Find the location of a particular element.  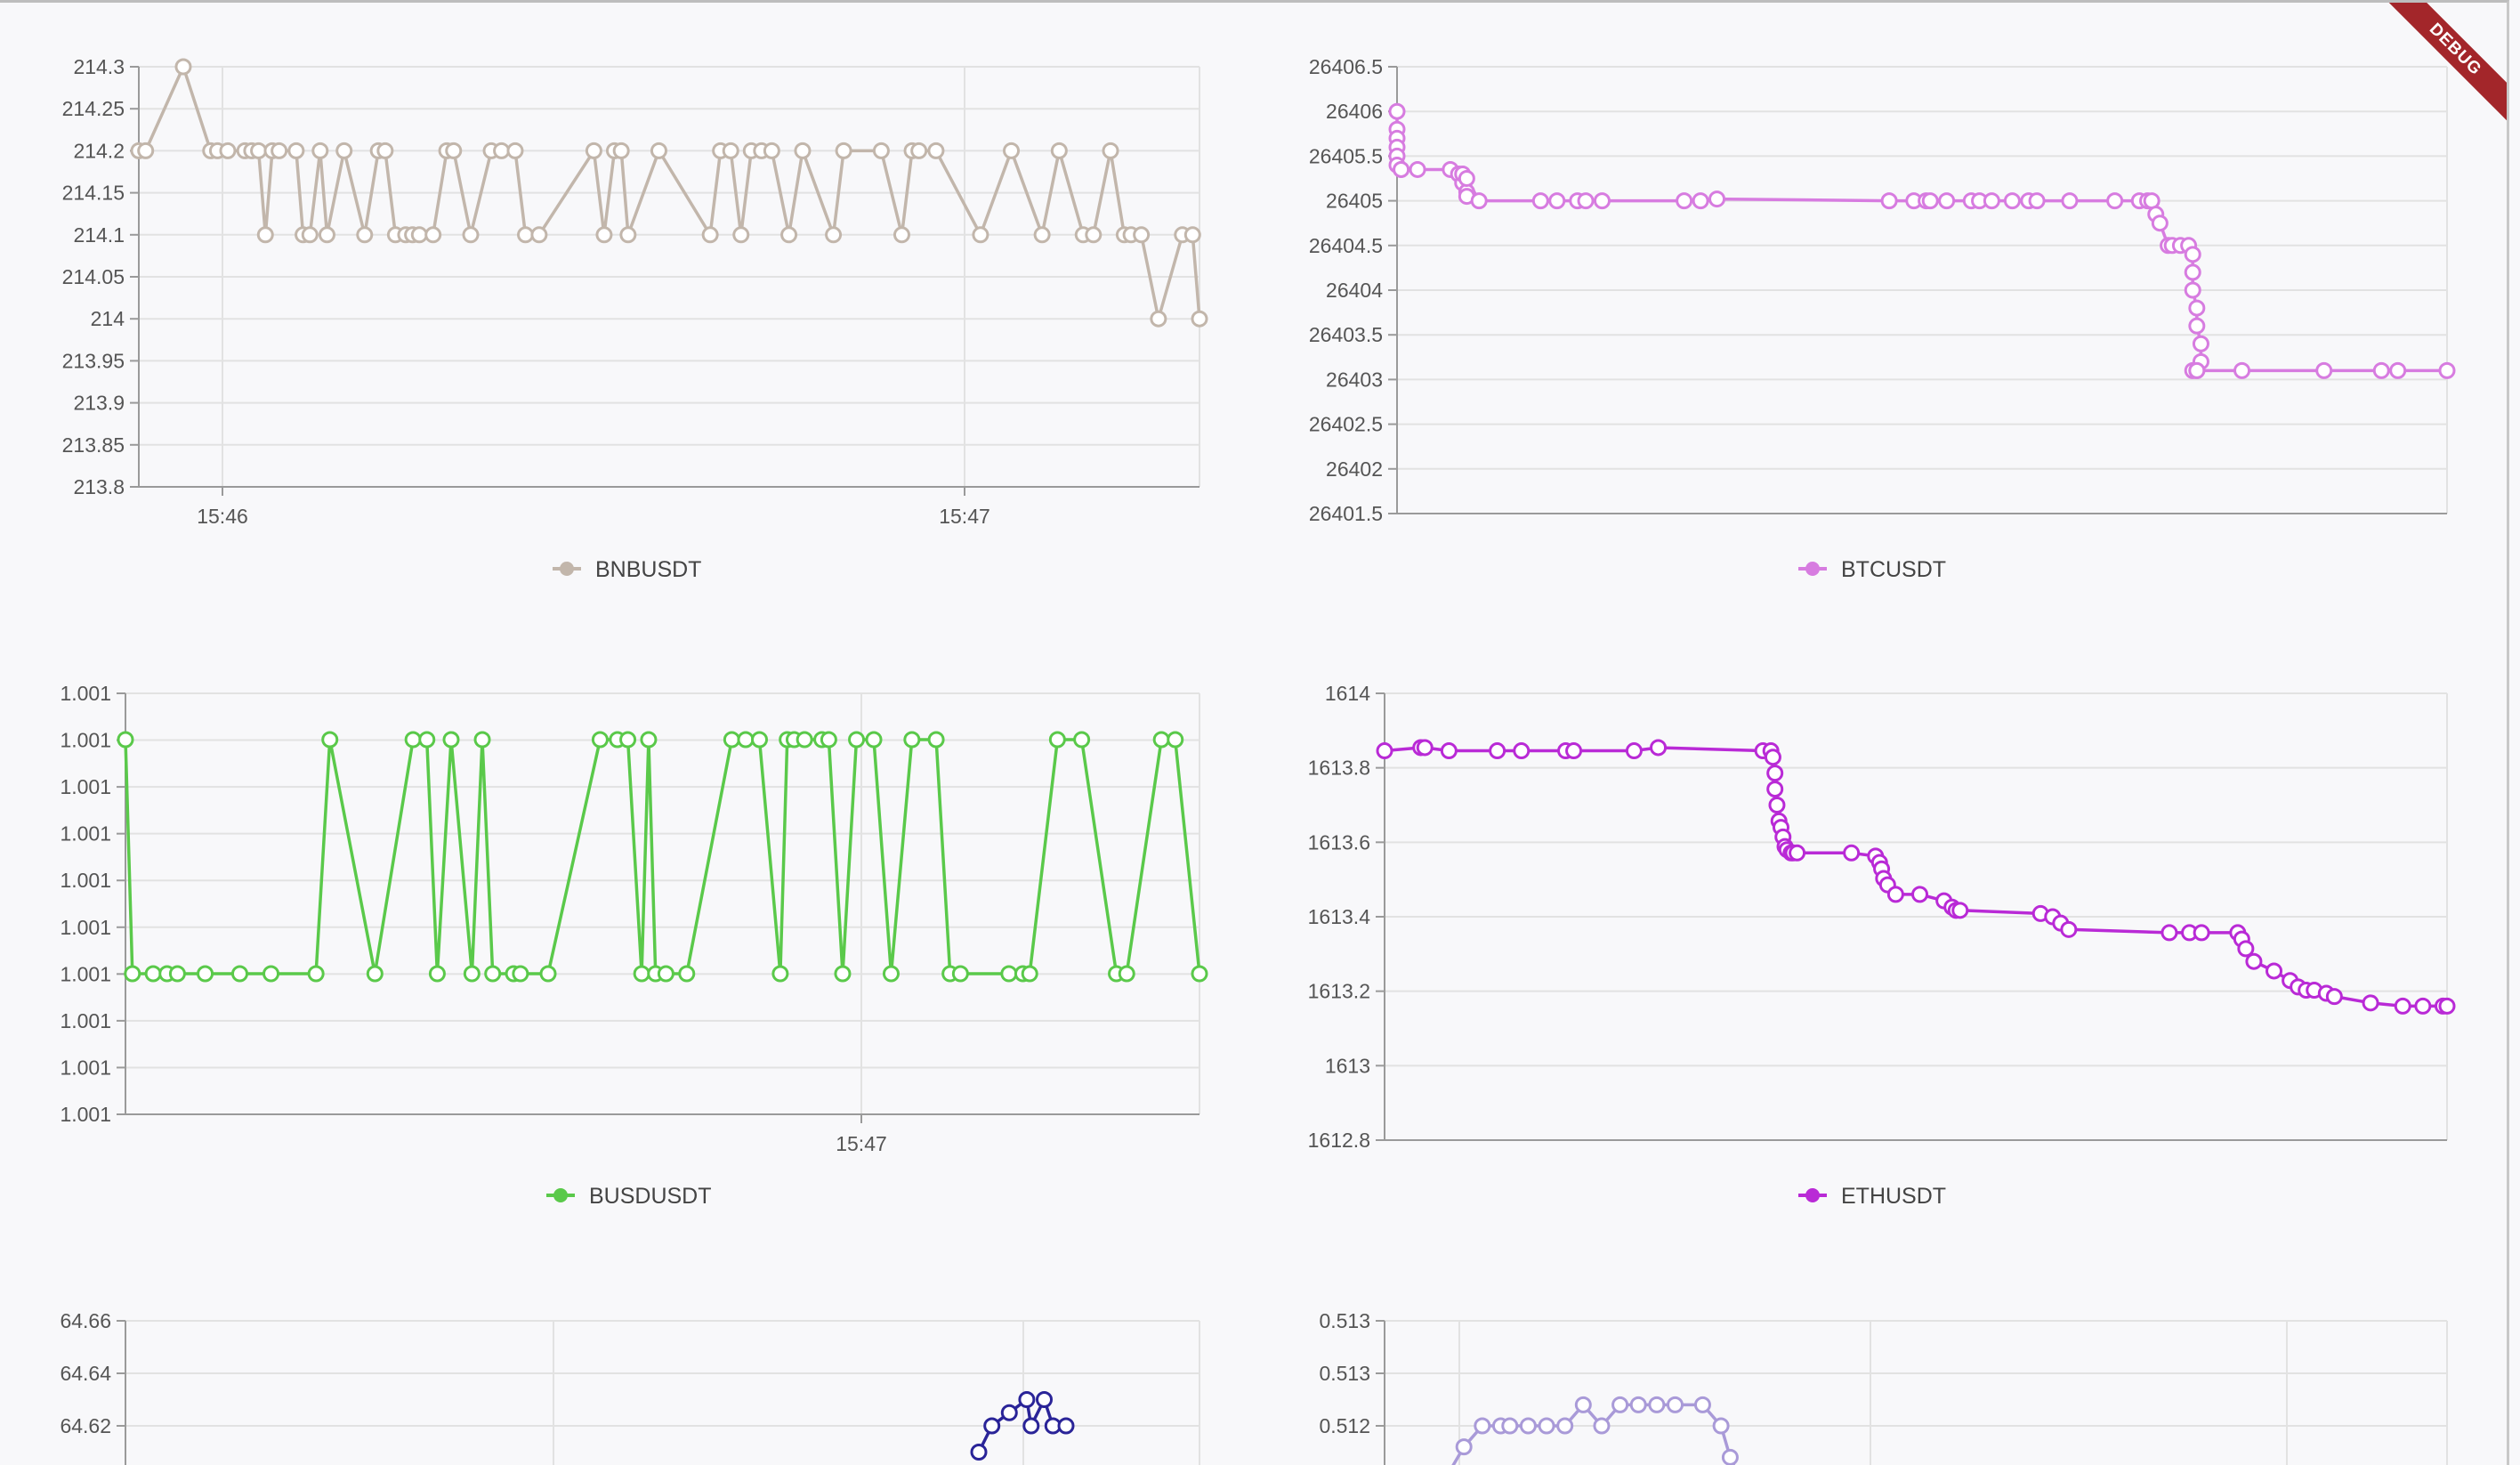

y-tick-label: 213.95 is located at coordinates (93, 360).